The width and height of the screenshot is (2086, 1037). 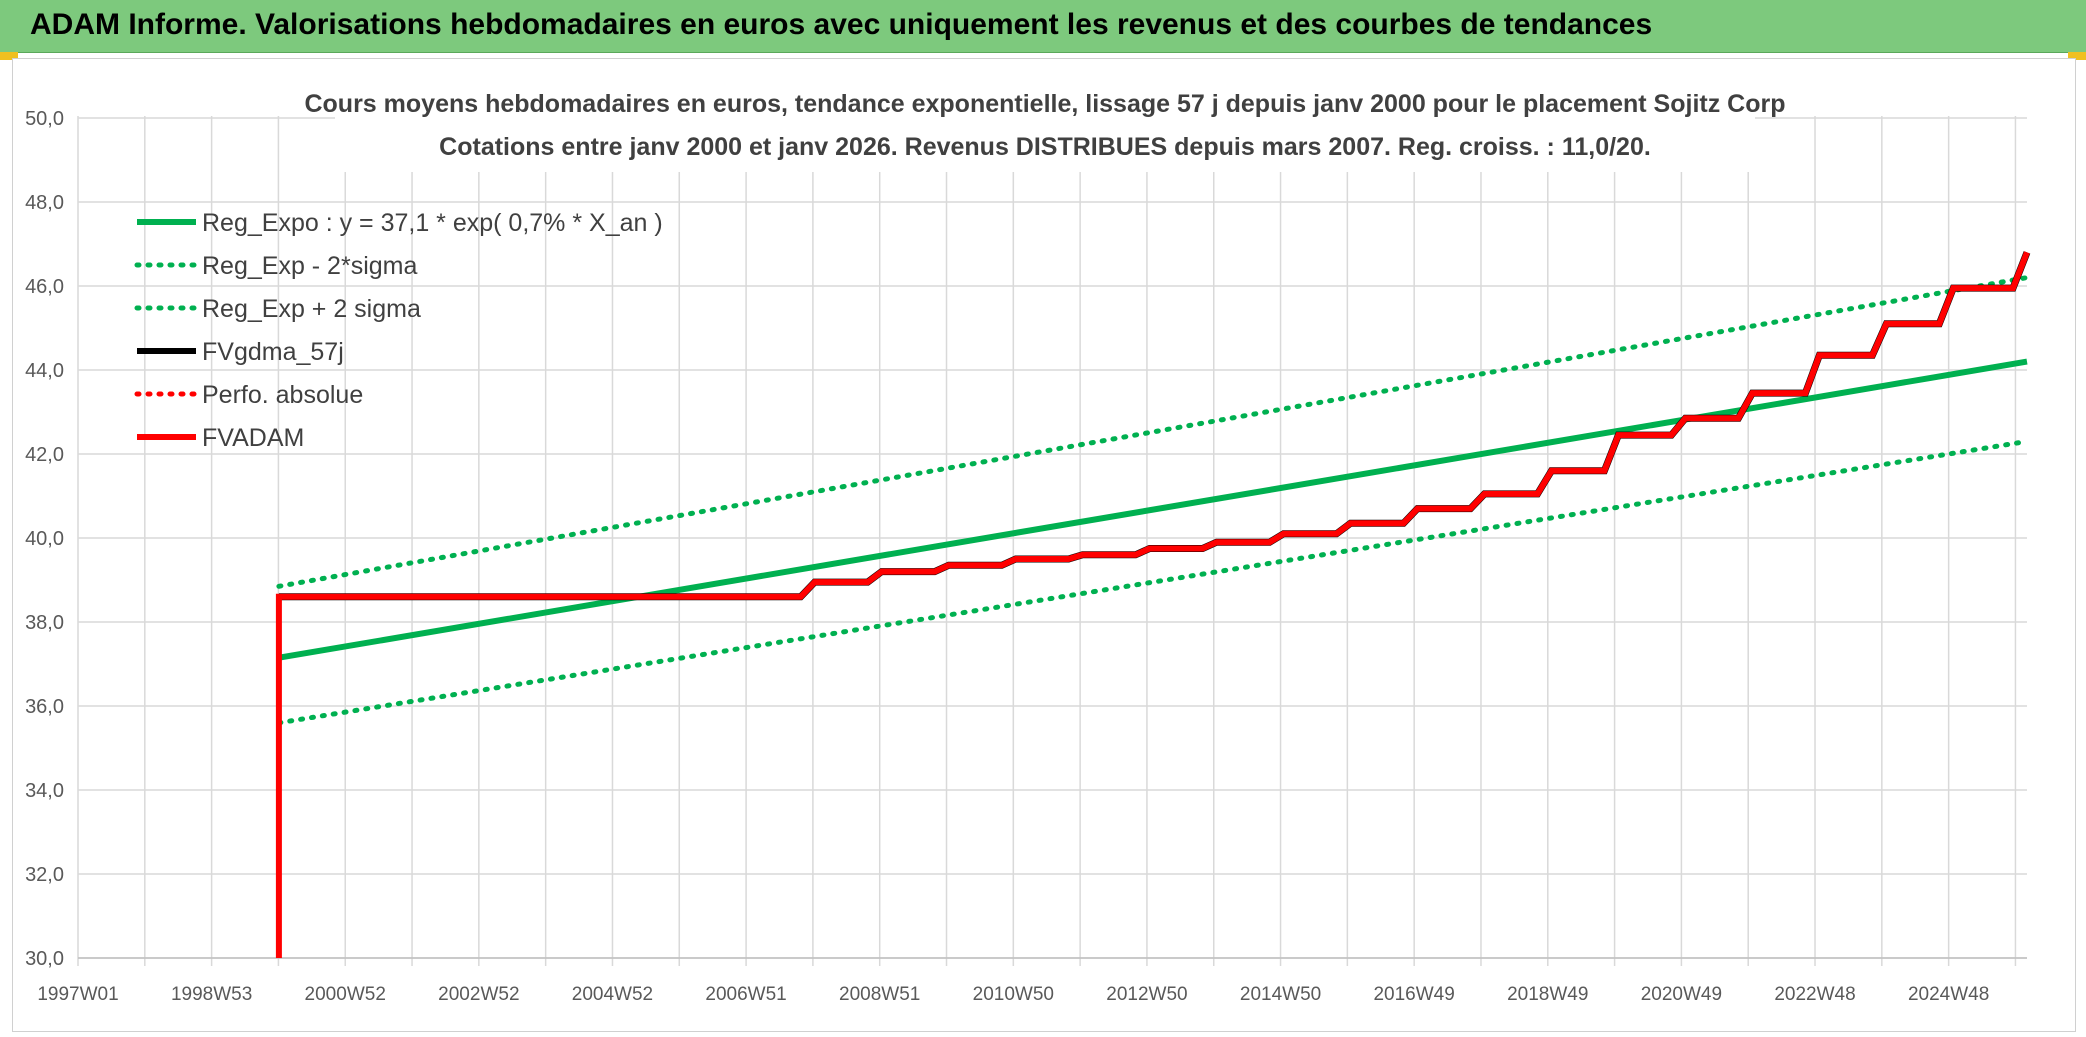 I want to click on x-tick-label: 2012W50, so click(x=1146, y=994).